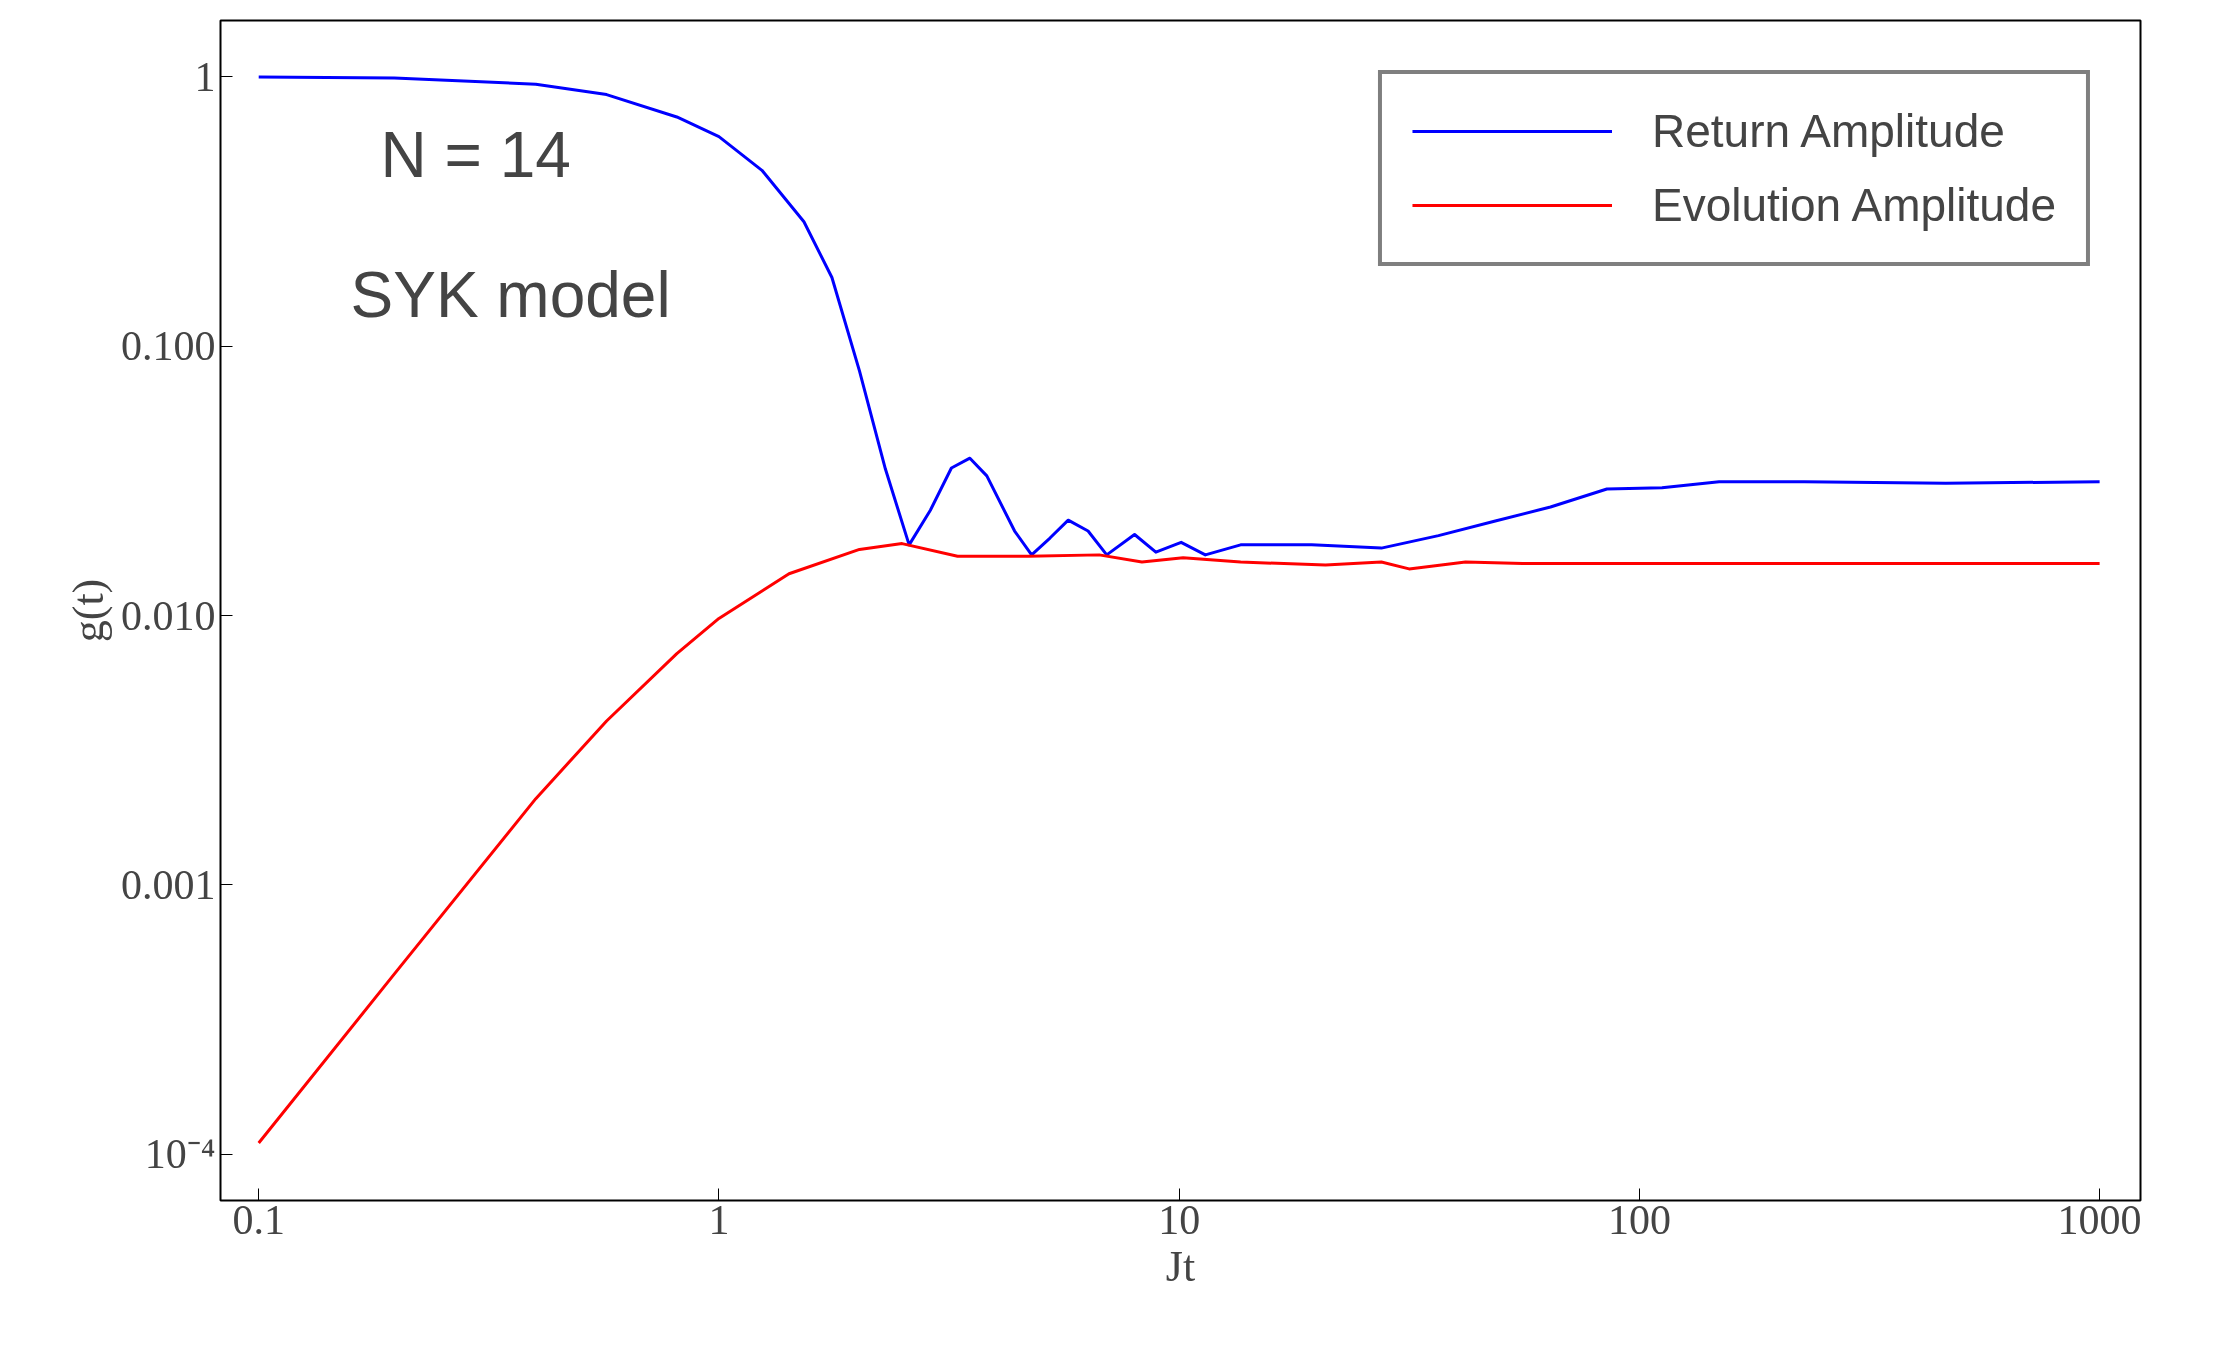 The image size is (2220, 1369). Describe the element at coordinates (168, 346) in the screenshot. I see `y-tick-label: 0.100` at that location.